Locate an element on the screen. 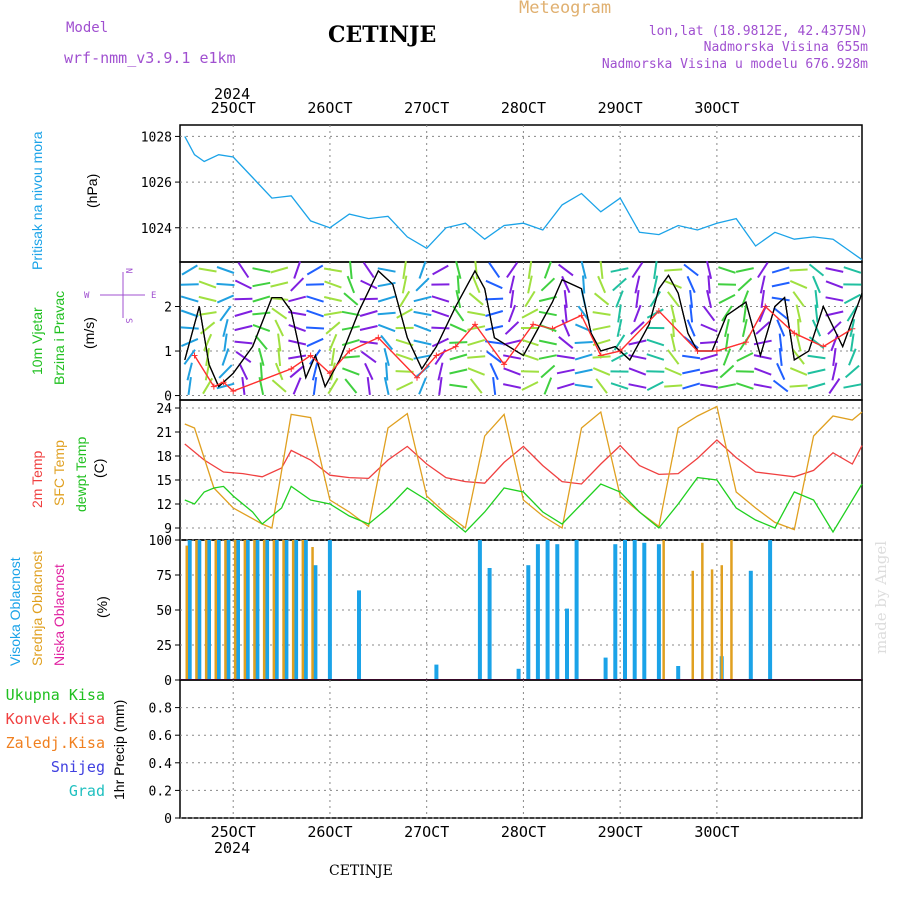 Image resolution: width=900 pixels, height=900 pixels. wind-ylabel-b: Brzina i Pravac is located at coordinates (59, 338).